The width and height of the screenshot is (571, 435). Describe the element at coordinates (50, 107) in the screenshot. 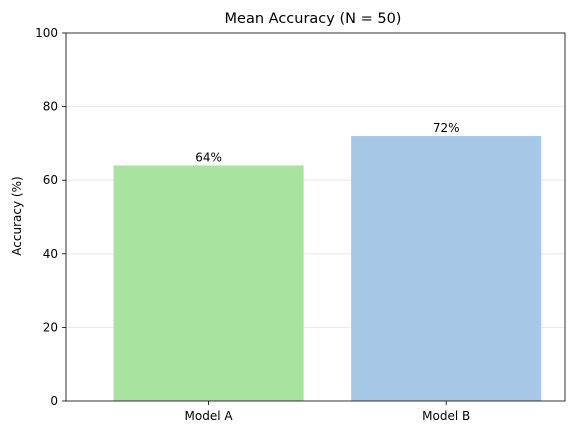

I see `y-tick-label: 80` at that location.